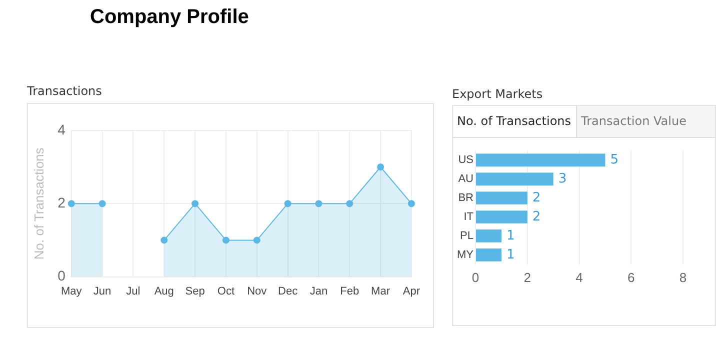 The image size is (727, 346). I want to click on x-tick-label: Mar, so click(380, 291).